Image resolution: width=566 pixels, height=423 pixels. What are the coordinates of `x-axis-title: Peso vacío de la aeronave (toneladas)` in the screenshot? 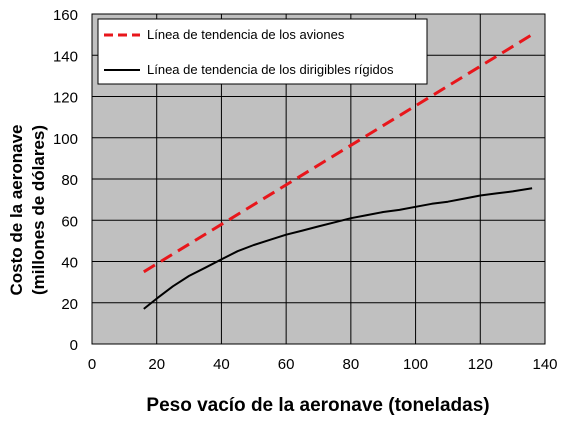 It's located at (317, 405).